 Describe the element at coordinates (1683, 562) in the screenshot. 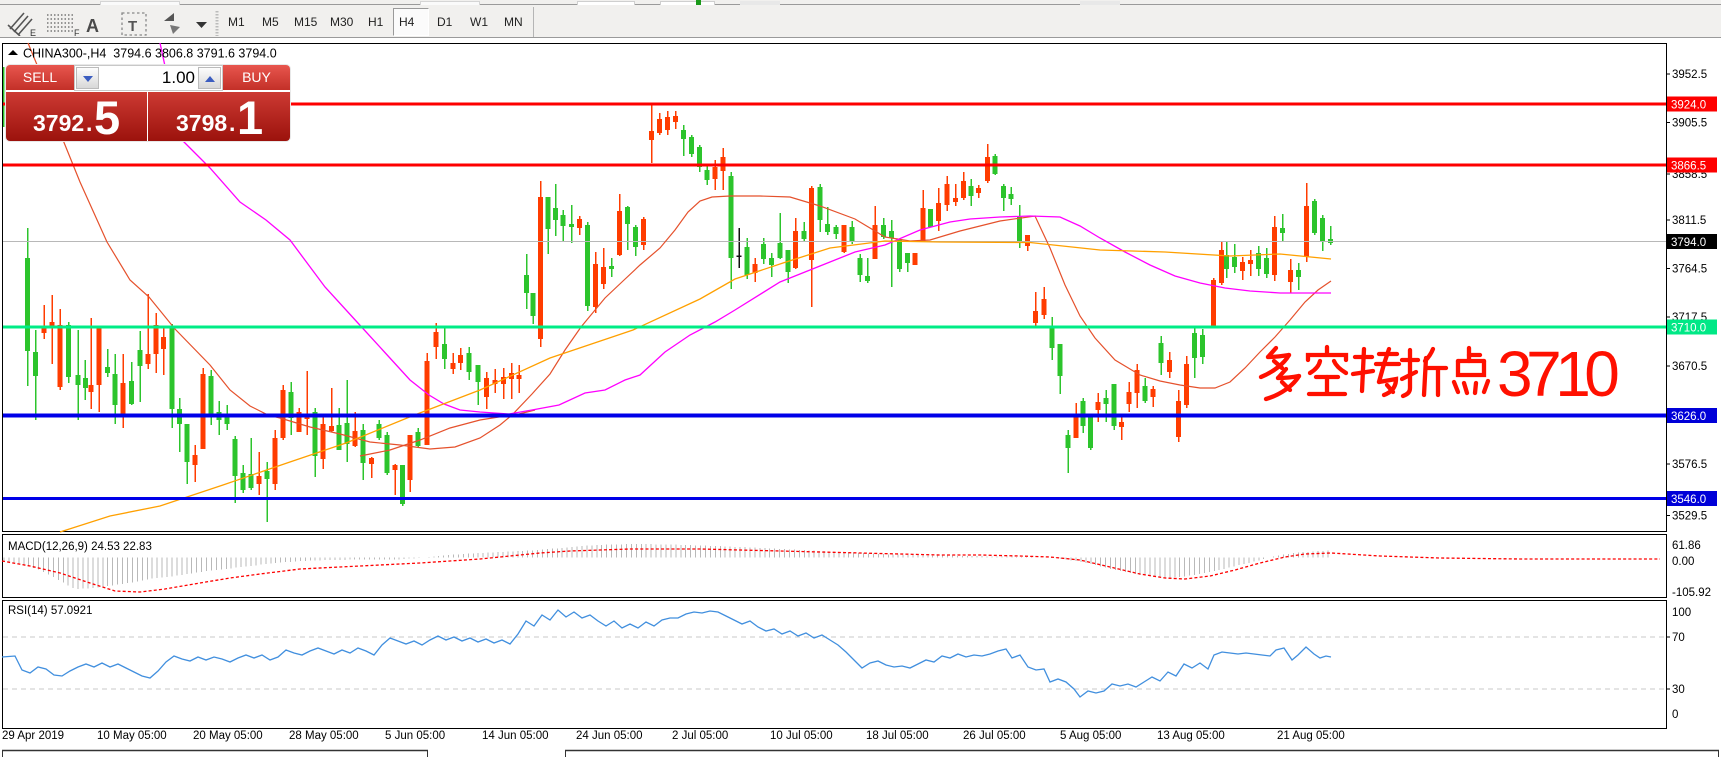

I see `svg-text: 0.00` at that location.